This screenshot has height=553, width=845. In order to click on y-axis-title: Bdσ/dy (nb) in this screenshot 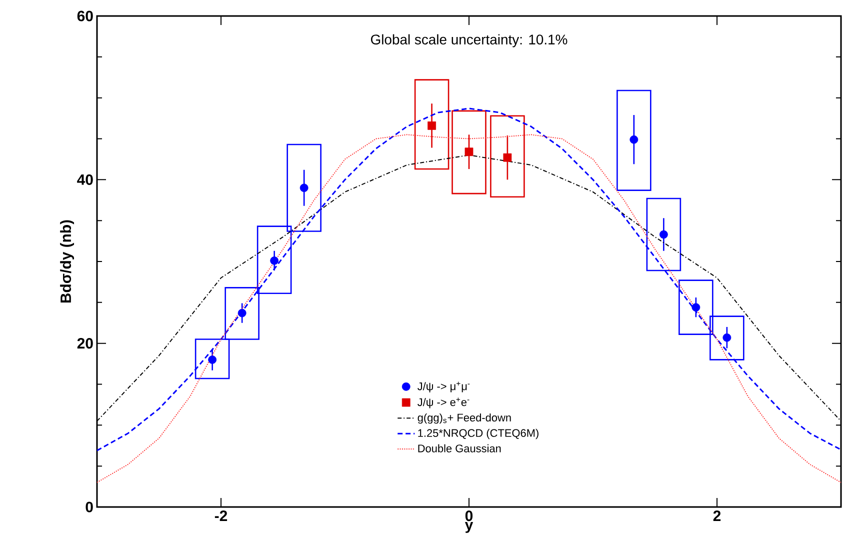, I will do `click(67, 261)`.